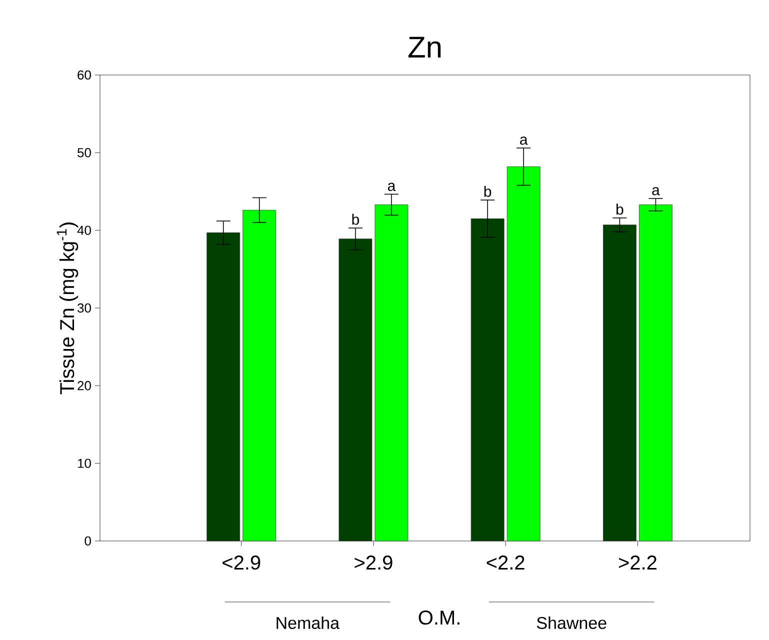  Describe the element at coordinates (67, 308) in the screenshot. I see `y-axis-title: Tissue Zn (mg kg$^{-1}$)` at that location.